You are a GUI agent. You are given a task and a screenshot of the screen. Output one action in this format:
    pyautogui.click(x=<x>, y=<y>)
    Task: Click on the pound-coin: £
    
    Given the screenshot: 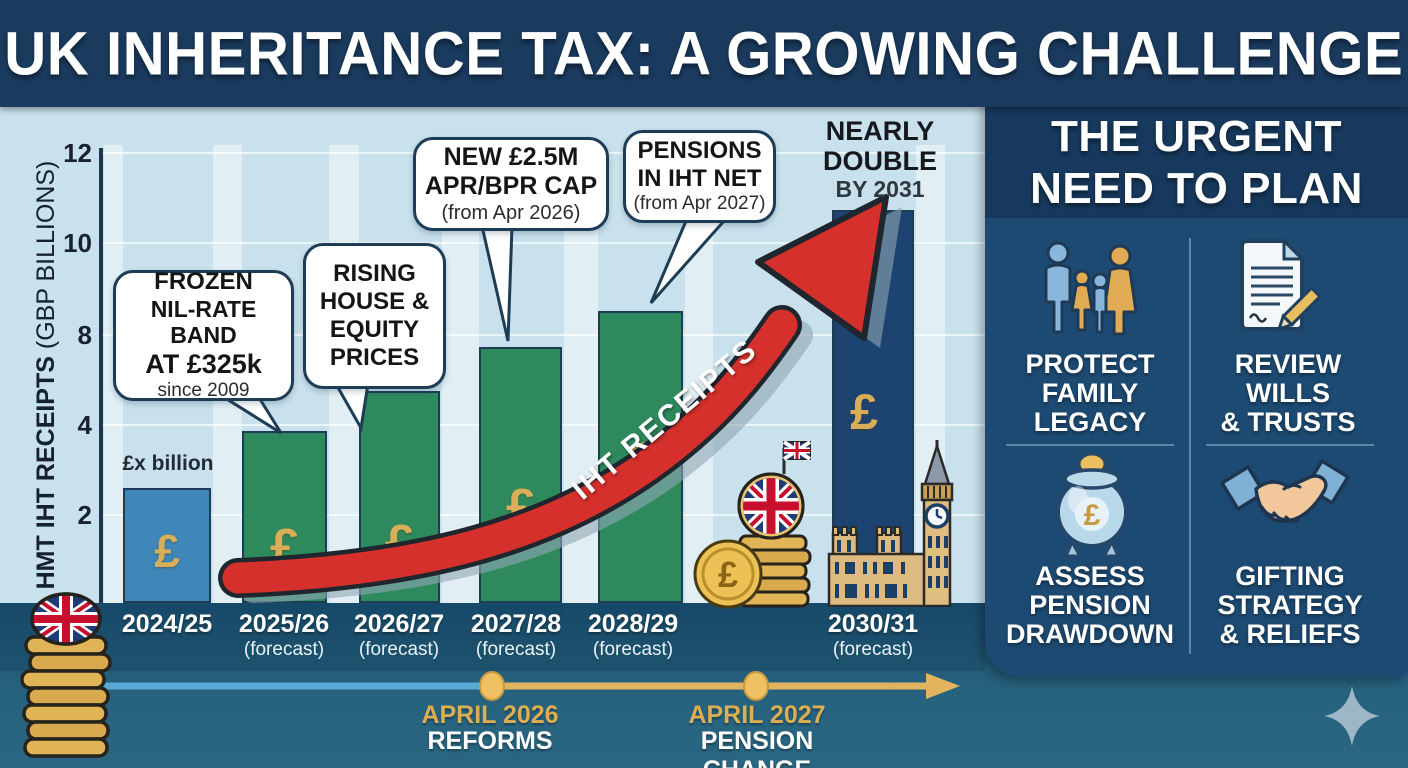 What is the action you would take?
    pyautogui.click(x=728, y=574)
    